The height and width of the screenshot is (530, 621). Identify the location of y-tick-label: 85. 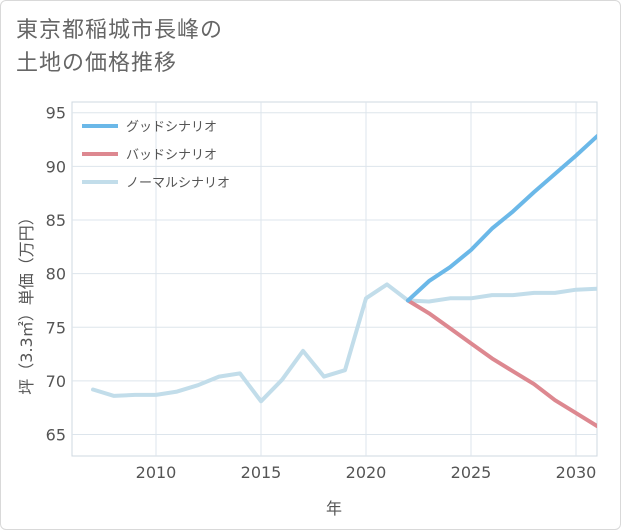
(56, 220).